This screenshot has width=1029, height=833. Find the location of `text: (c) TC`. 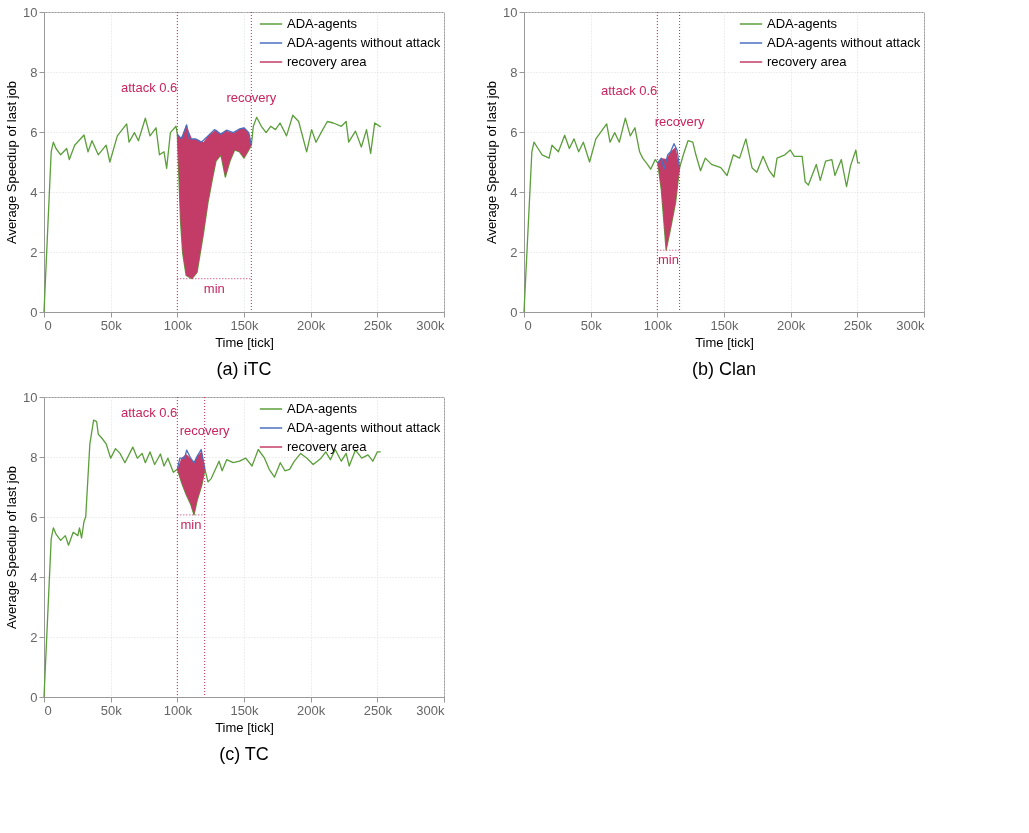

text: (c) TC is located at coordinates (244, 754).